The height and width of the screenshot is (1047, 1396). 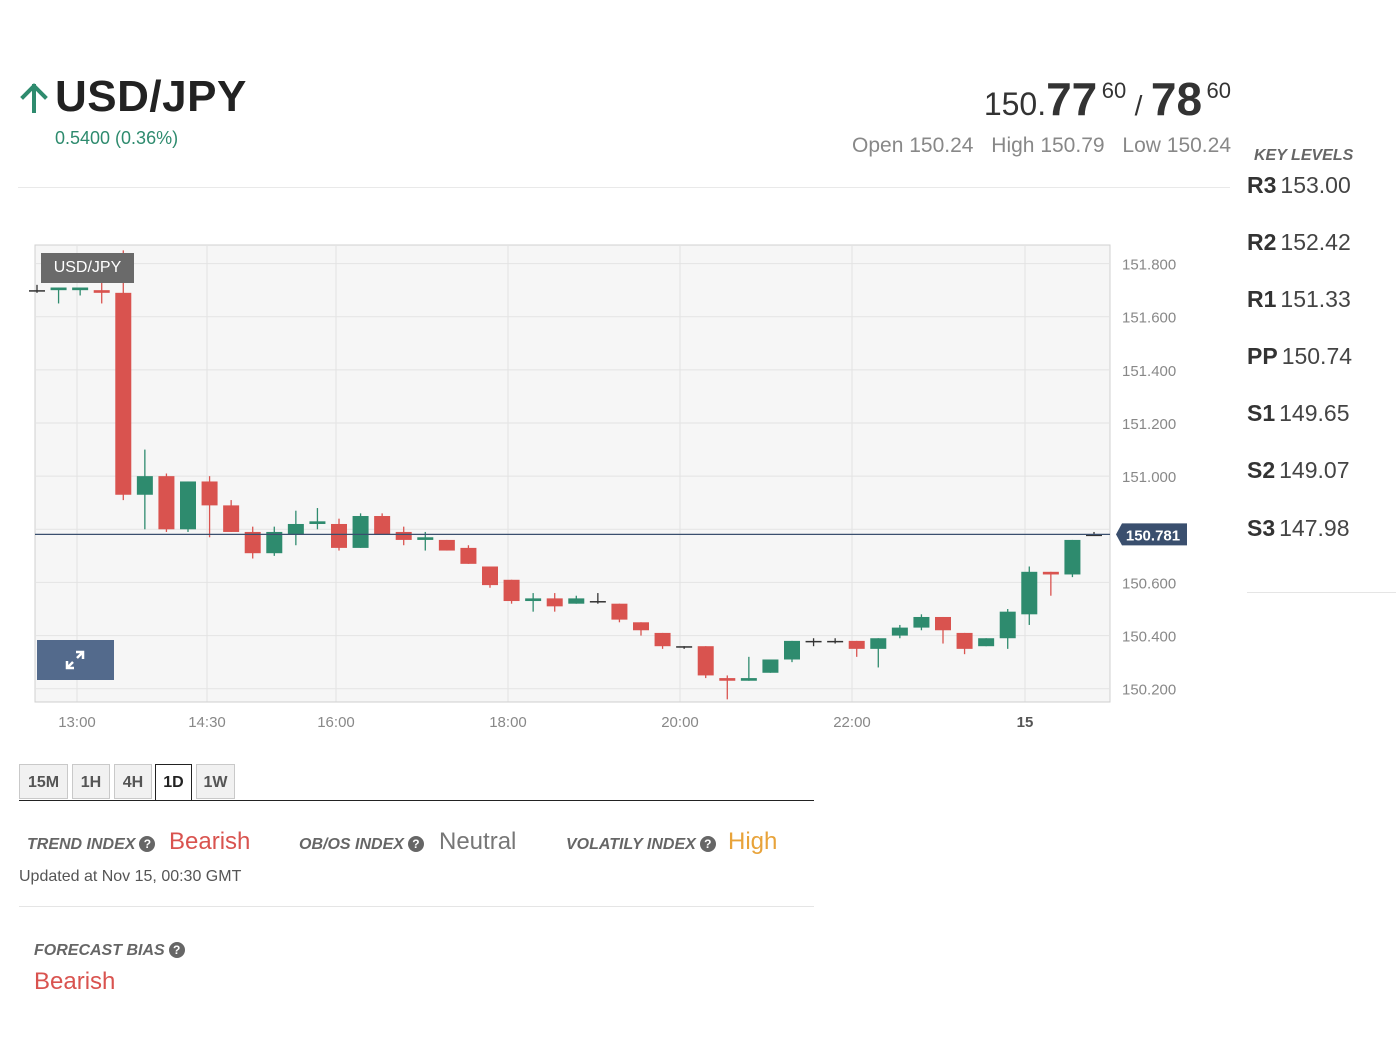 What do you see at coordinates (1315, 299) in the screenshot?
I see `key-level-value: 151.33` at bounding box center [1315, 299].